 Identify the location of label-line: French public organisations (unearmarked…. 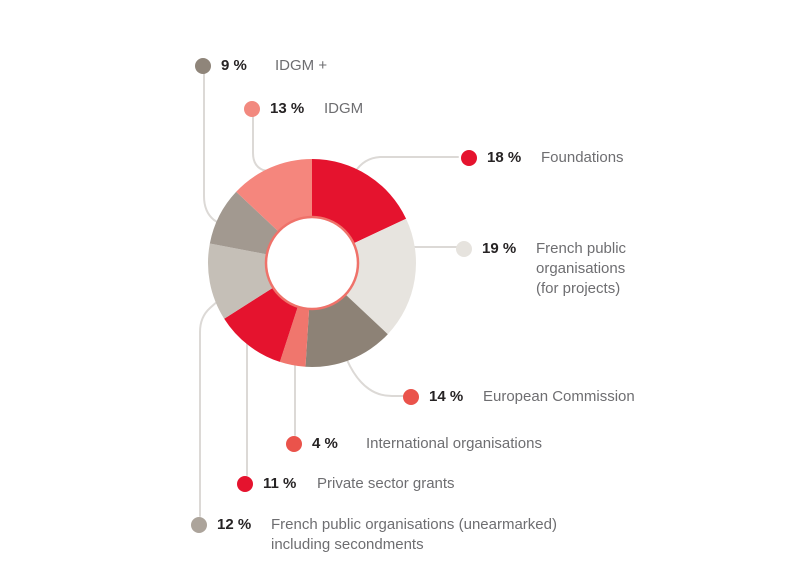
(414, 524).